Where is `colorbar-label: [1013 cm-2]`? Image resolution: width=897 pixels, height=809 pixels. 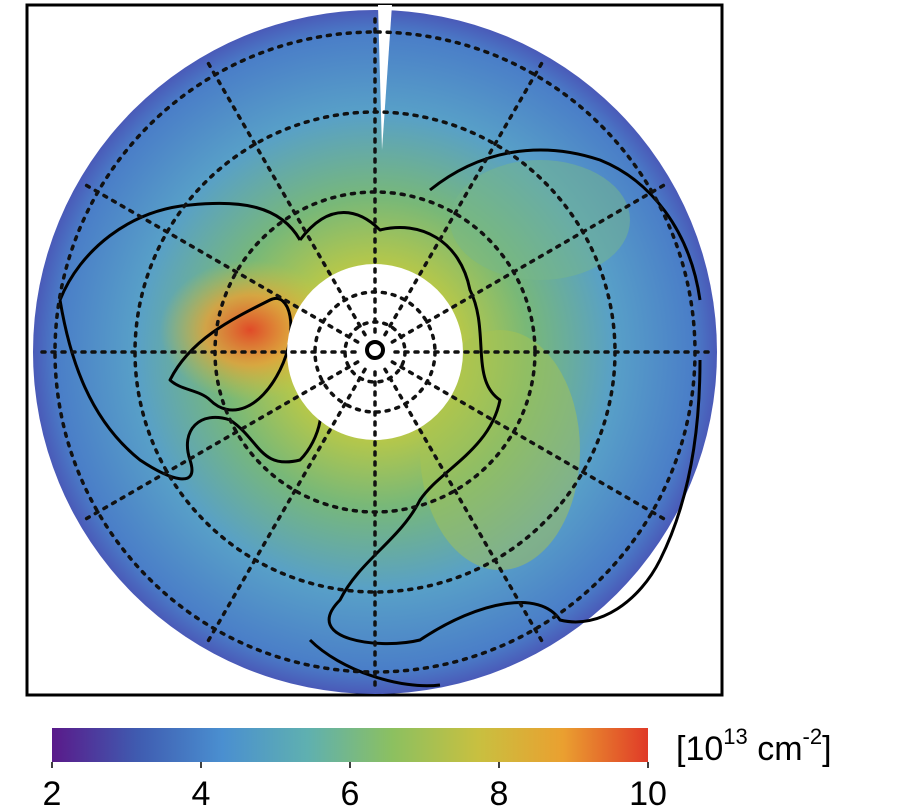 colorbar-label: [1013 cm-2] is located at coordinates (754, 746).